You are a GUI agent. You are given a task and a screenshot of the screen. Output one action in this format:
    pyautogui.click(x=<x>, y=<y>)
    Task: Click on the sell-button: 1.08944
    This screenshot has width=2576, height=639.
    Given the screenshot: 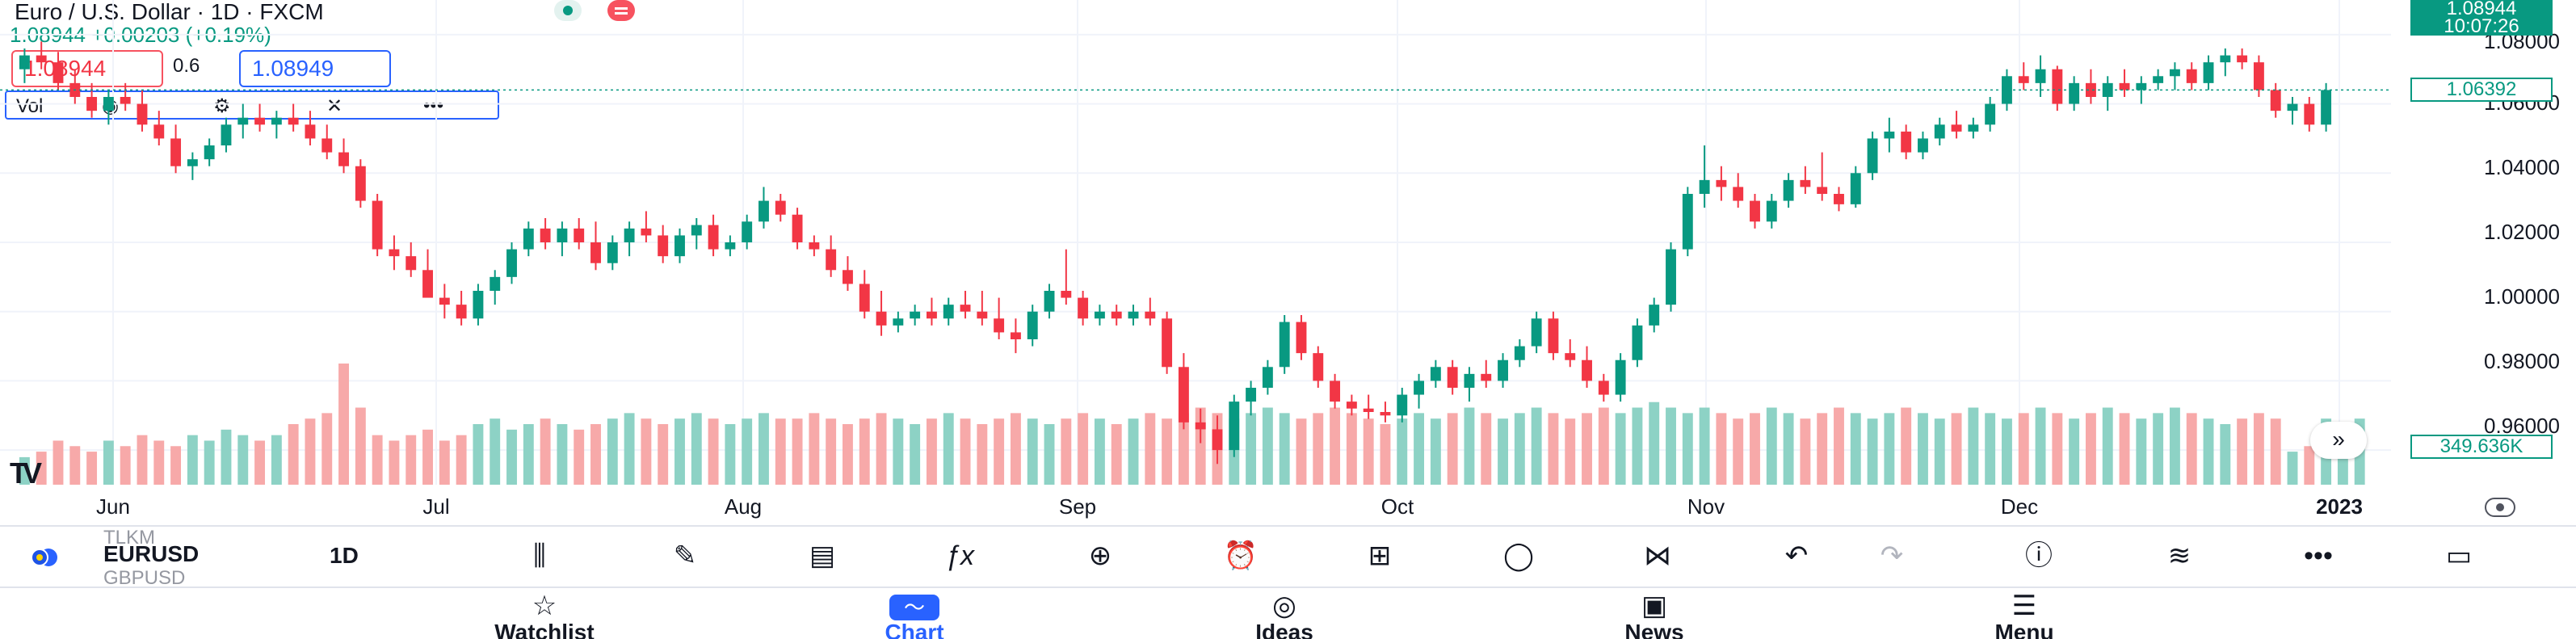 What is the action you would take?
    pyautogui.click(x=87, y=68)
    